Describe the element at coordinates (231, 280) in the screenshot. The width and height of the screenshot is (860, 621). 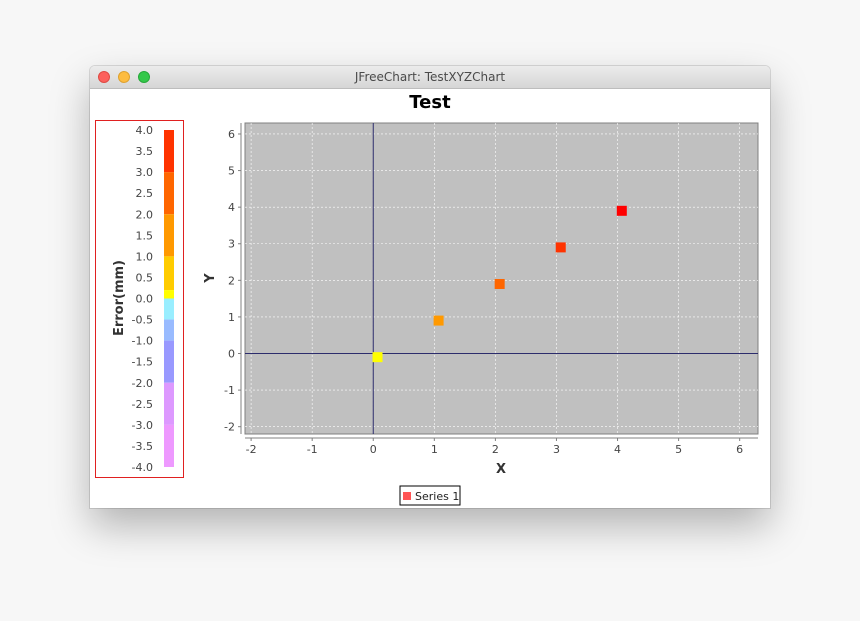
I see `y-tick-label: 2` at that location.